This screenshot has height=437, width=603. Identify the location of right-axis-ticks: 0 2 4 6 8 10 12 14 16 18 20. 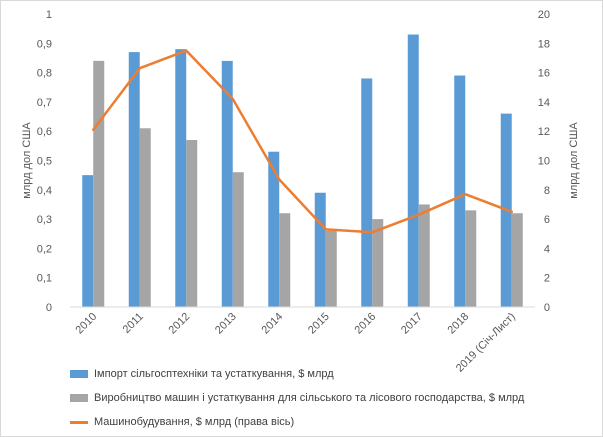
(544, 161).